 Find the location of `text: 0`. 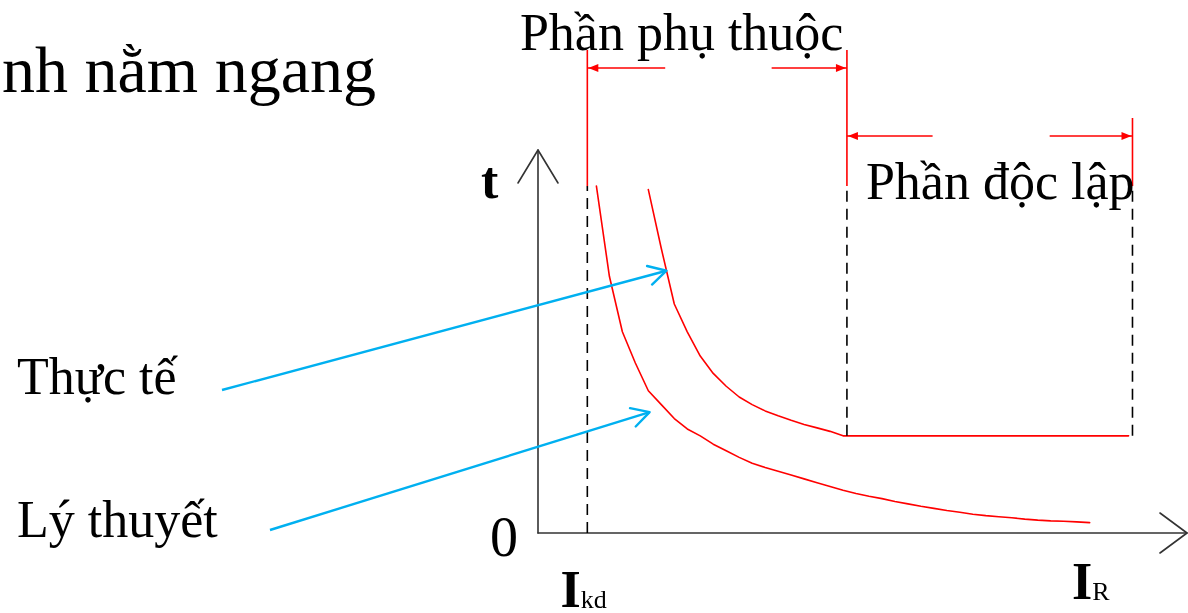

text: 0 is located at coordinates (504, 537).